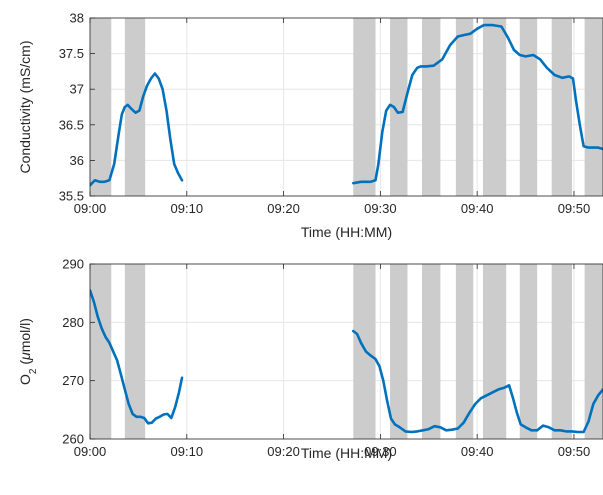 The width and height of the screenshot is (603, 495). I want to click on conductivity-y-tick-label: 36, so click(77, 160).